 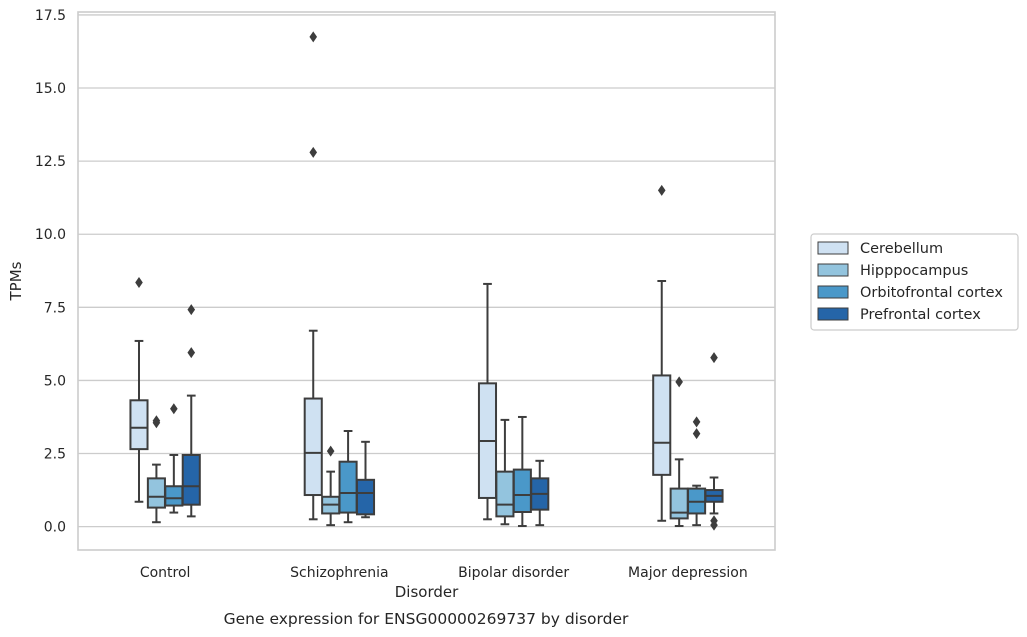 What do you see at coordinates (914, 271) in the screenshot?
I see `legend-label: Hipppocampus` at bounding box center [914, 271].